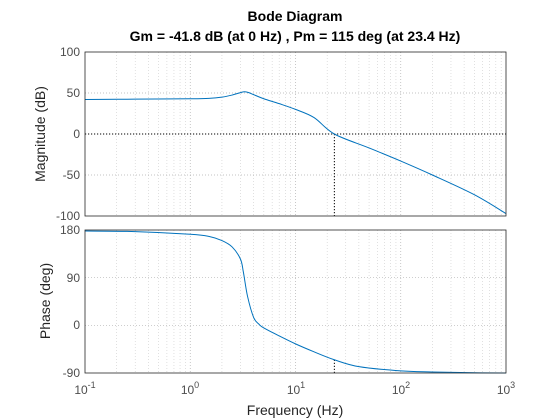 The image size is (560, 420). Describe the element at coordinates (190, 388) in the screenshot. I see `xtick-label: 10⁰` at that location.